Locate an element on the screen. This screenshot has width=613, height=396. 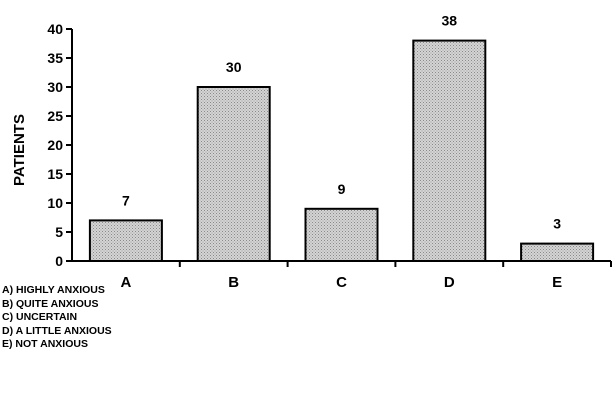
y-tick-label: 10 is located at coordinates (55, 203).